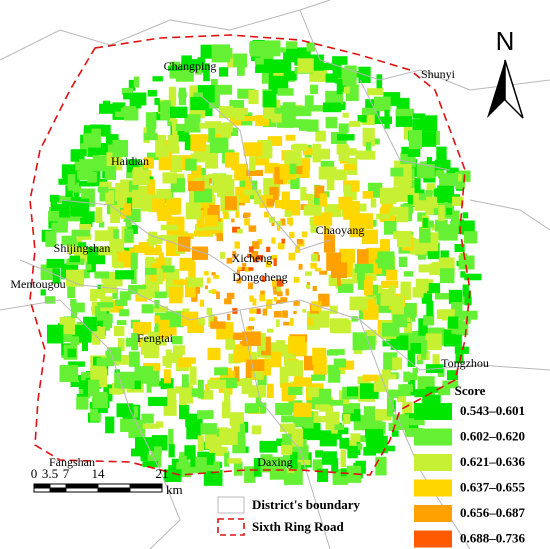  What do you see at coordinates (493, 461) in the screenshot?
I see `legend-label: 0.621–0.636` at bounding box center [493, 461].